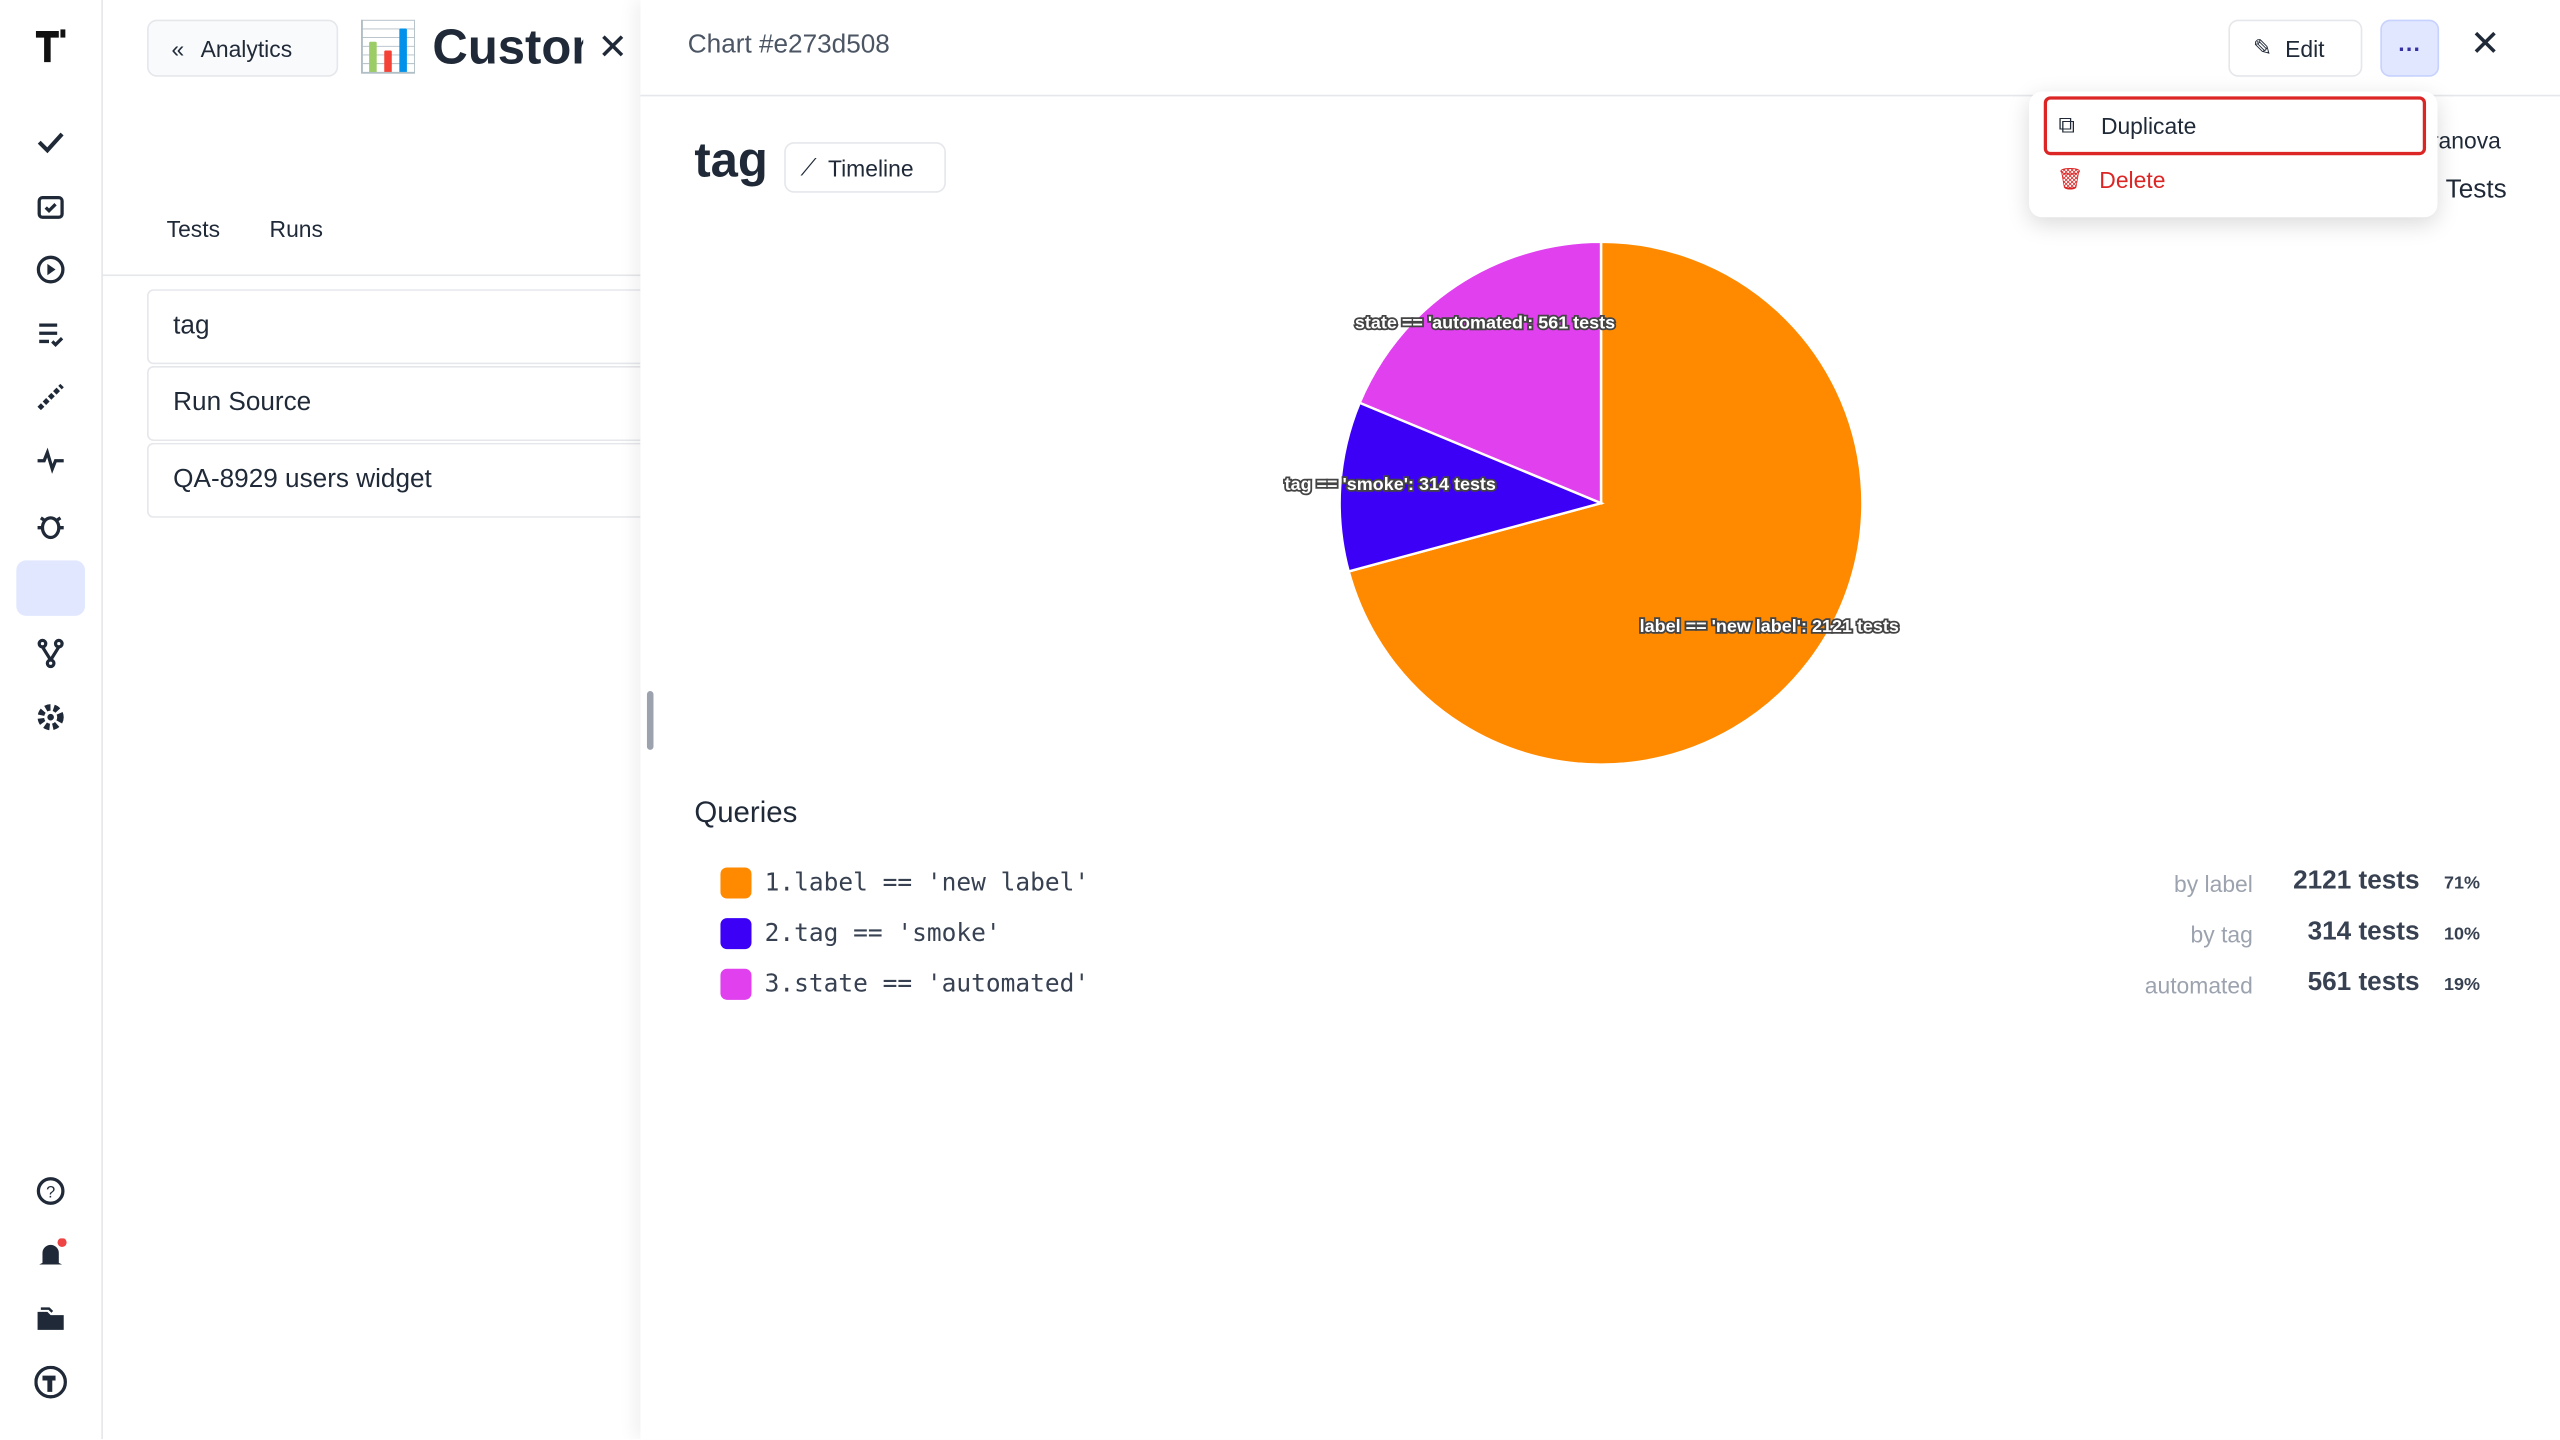 This screenshot has width=2560, height=1440. What do you see at coordinates (2213, 883) in the screenshot?
I see `query-by: by label` at bounding box center [2213, 883].